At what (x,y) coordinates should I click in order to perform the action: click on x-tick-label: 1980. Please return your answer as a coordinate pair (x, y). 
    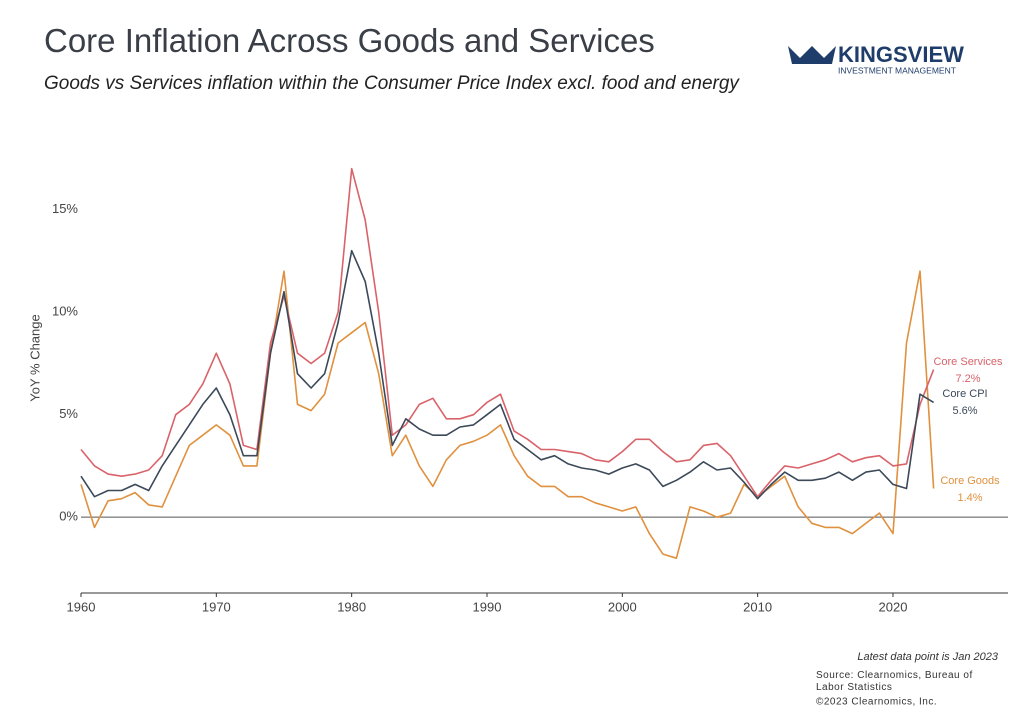
    Looking at the image, I should click on (351, 606).